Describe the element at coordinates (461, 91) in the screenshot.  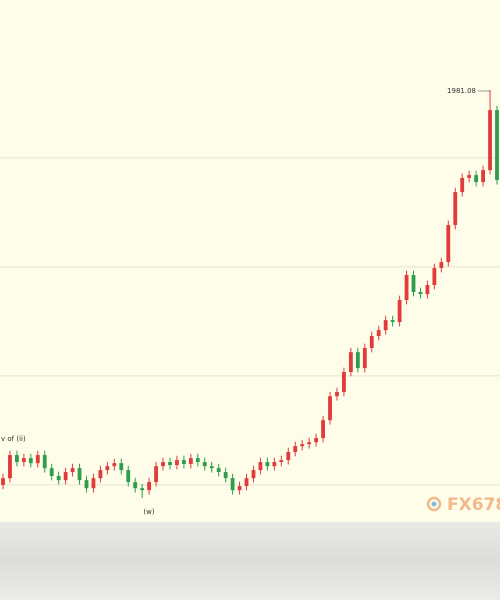
I see `peak-label: 1981.08` at that location.